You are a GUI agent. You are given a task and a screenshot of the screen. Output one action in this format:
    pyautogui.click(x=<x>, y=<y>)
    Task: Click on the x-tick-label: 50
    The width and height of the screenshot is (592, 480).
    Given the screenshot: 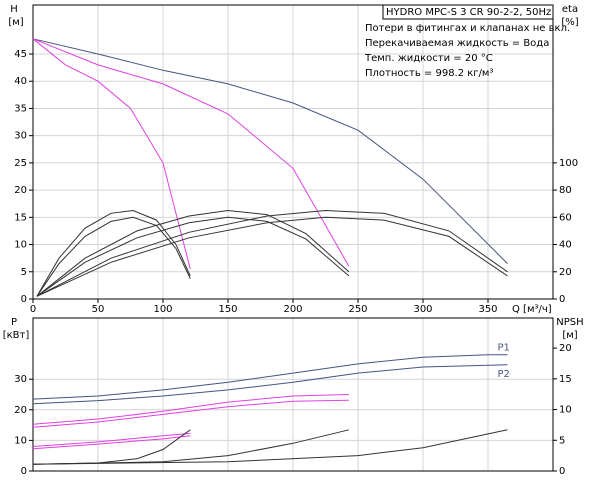 What is the action you would take?
    pyautogui.click(x=98, y=309)
    